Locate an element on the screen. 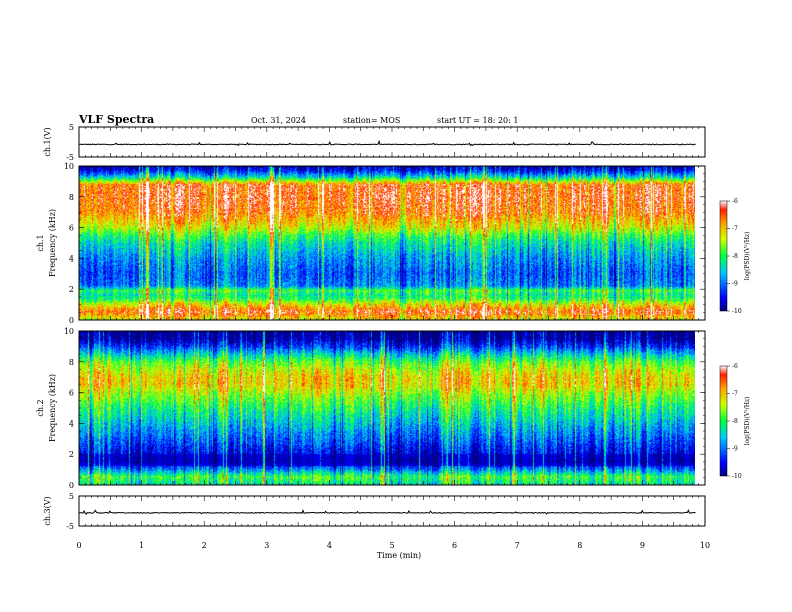  ch1-spectrogram-channel-label: ch.1 is located at coordinates (40, 242).